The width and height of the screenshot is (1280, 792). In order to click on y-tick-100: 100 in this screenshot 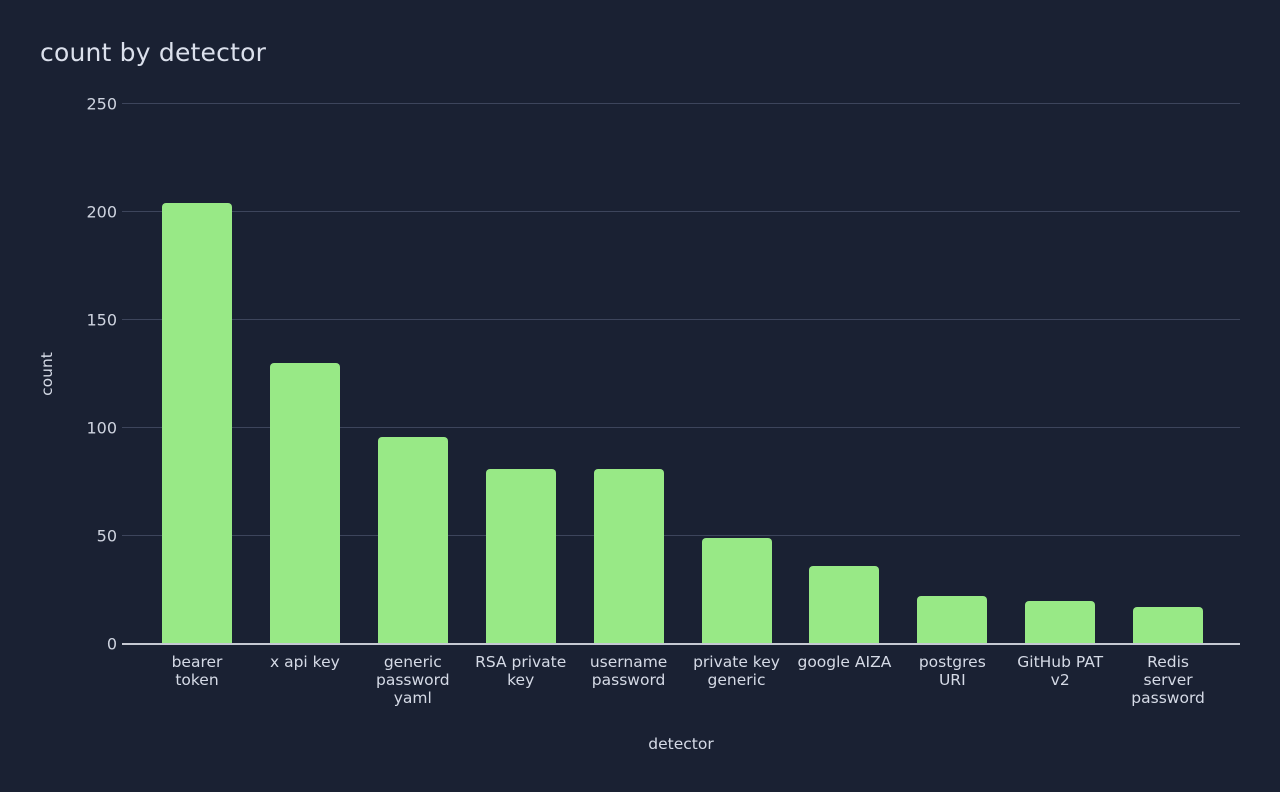, I will do `click(101, 428)`.